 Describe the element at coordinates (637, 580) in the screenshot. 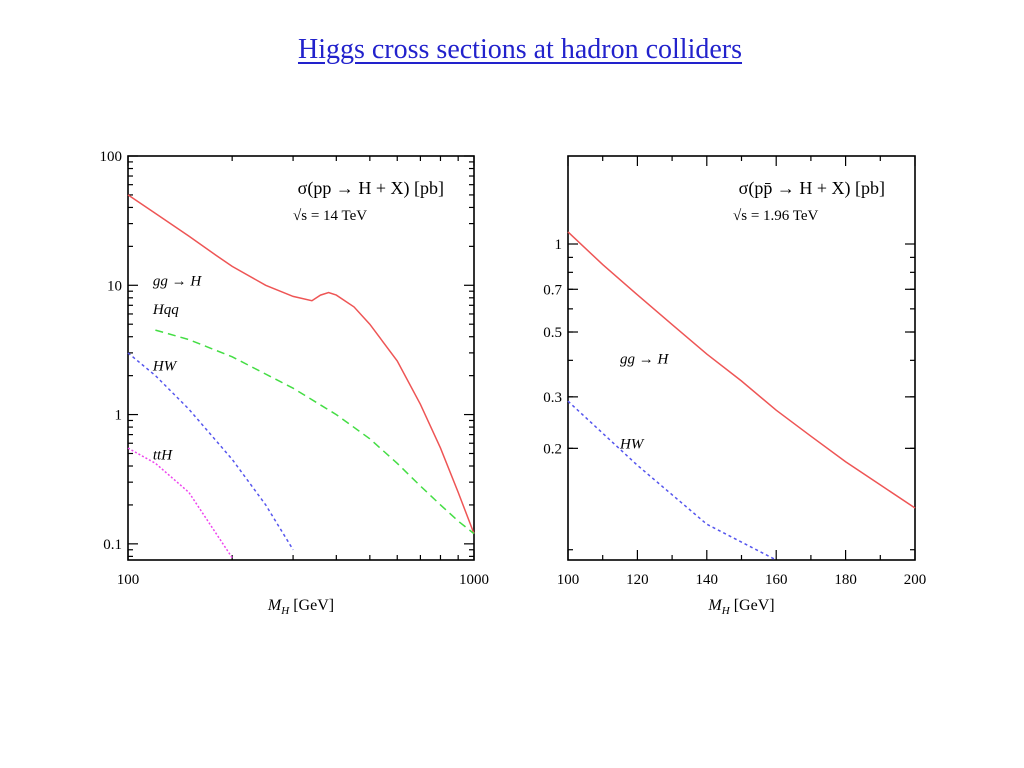

I see `x-tick-label: 120` at that location.